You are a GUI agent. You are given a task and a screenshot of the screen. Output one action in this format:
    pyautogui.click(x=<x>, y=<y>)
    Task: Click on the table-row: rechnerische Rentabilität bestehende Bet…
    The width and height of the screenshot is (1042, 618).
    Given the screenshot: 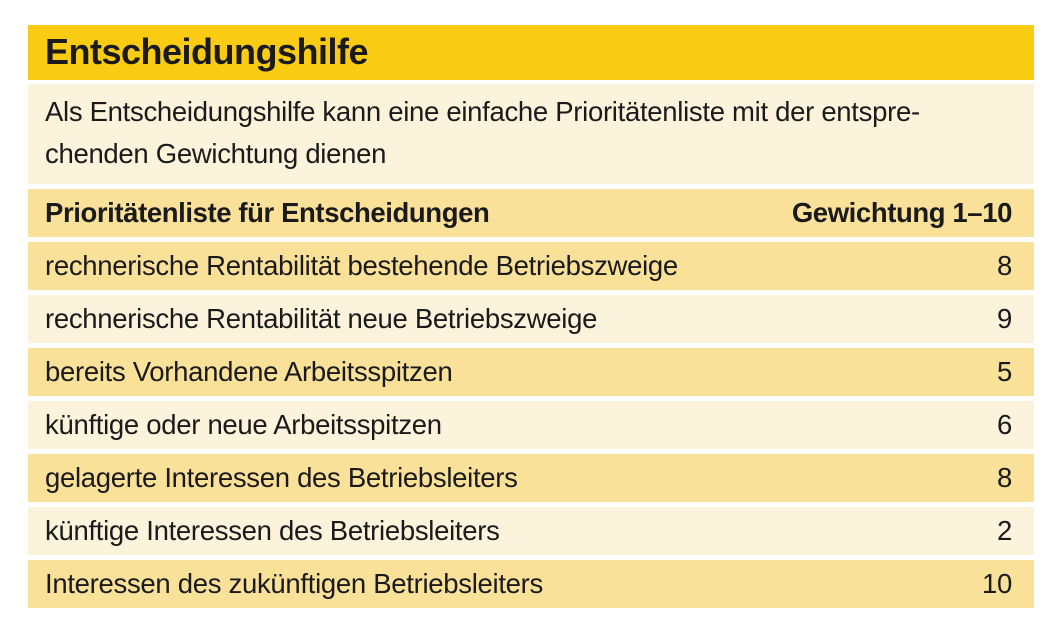 What is the action you would take?
    pyautogui.click(x=531, y=266)
    